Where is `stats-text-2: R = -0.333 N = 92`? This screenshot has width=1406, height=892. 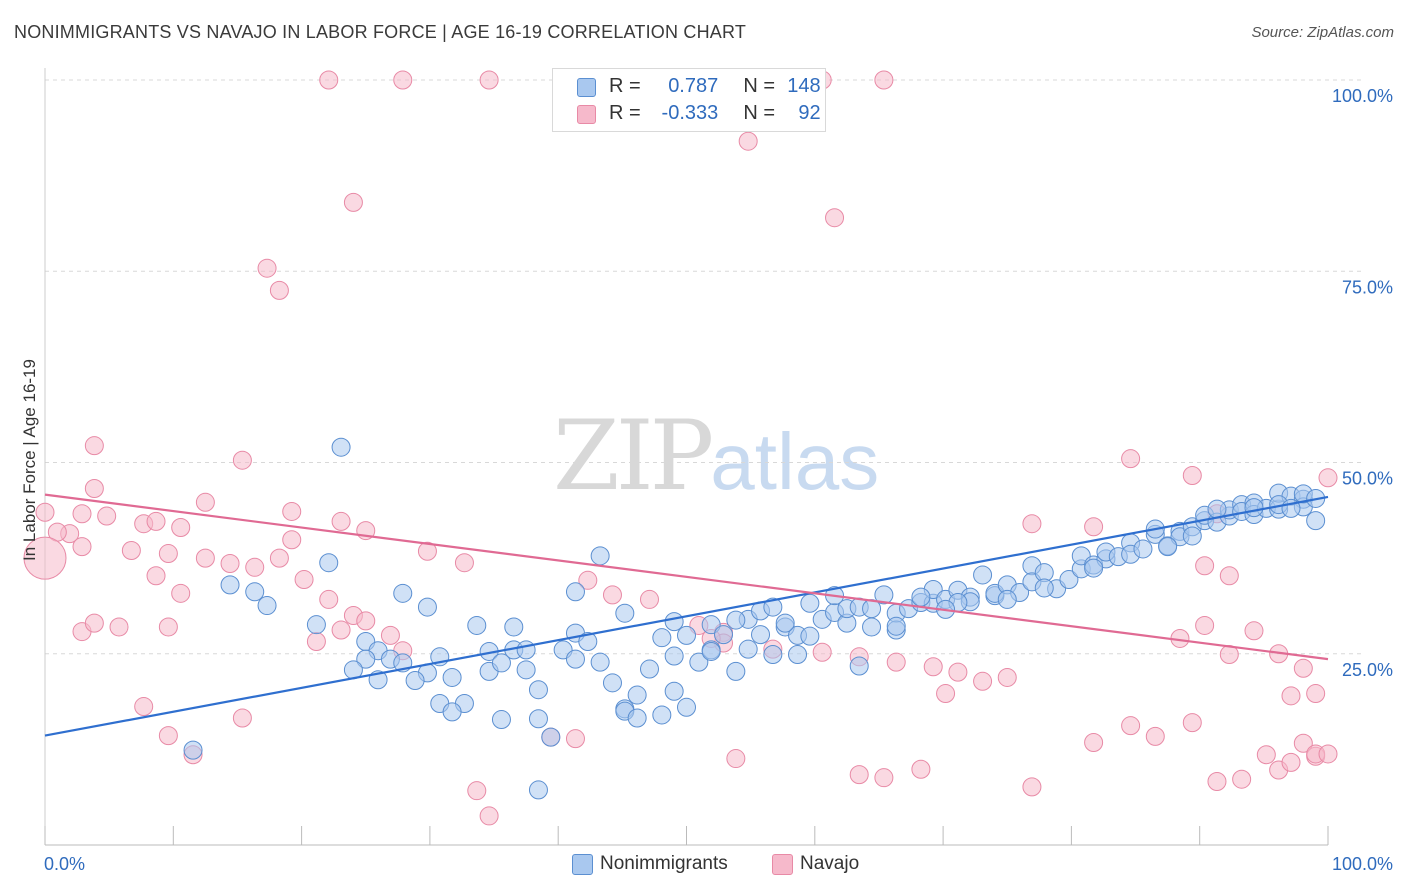
stats-text-2: R = -0.333 N = 92 is located at coordinates (715, 113).